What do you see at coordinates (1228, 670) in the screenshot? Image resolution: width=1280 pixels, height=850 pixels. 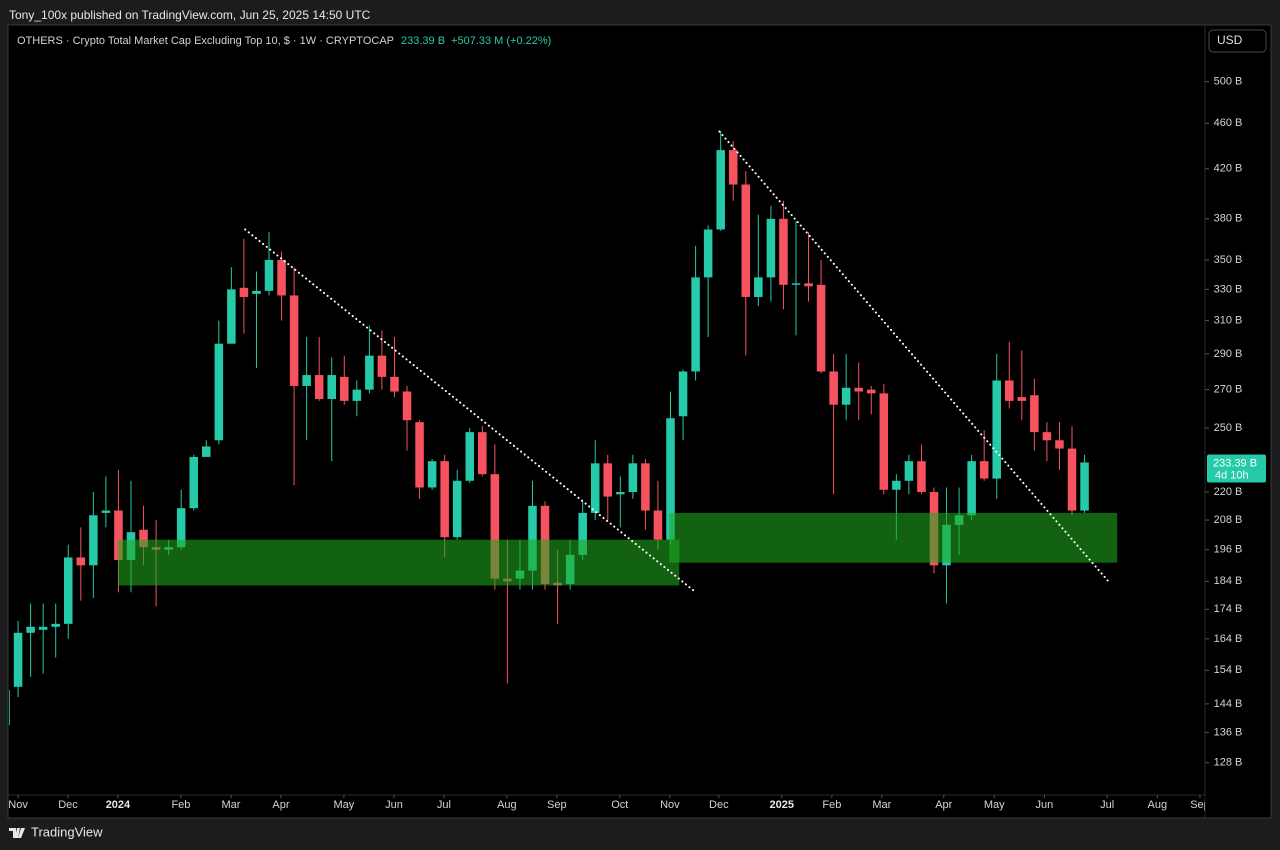 I see `y-tick-label: 154 B` at bounding box center [1228, 670].